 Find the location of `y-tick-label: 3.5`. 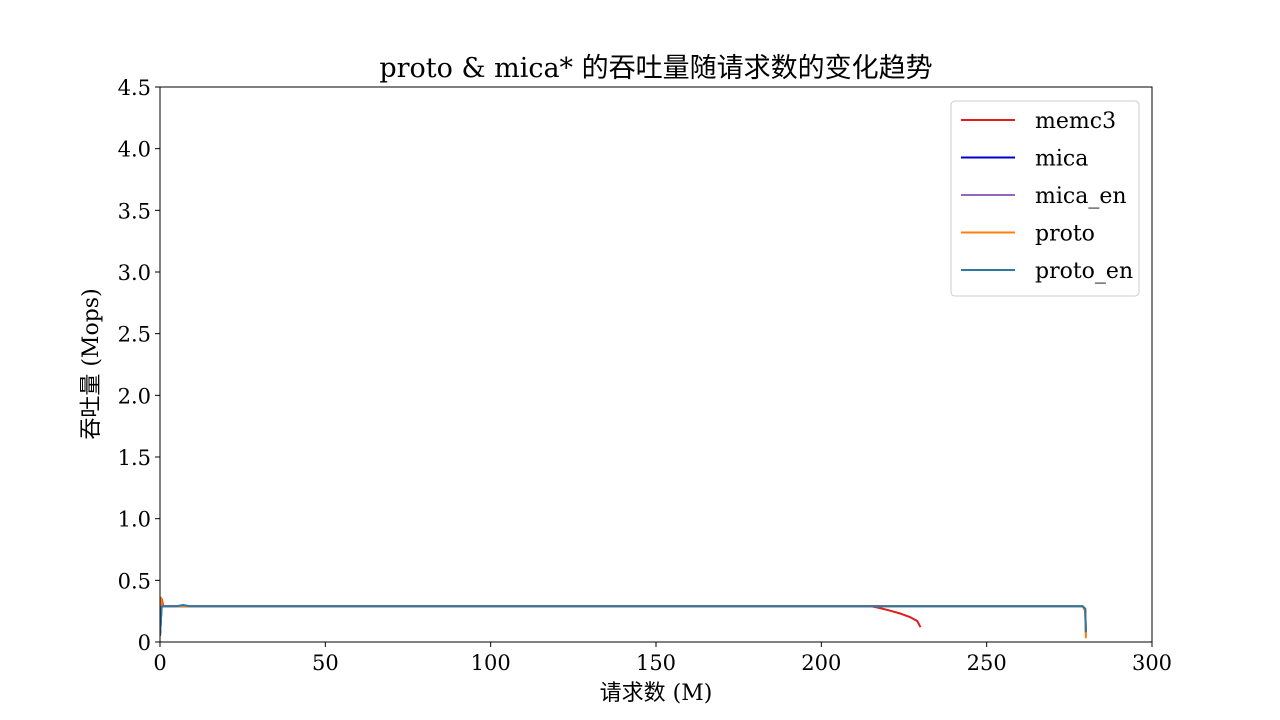

y-tick-label: 3.5 is located at coordinates (134, 211).